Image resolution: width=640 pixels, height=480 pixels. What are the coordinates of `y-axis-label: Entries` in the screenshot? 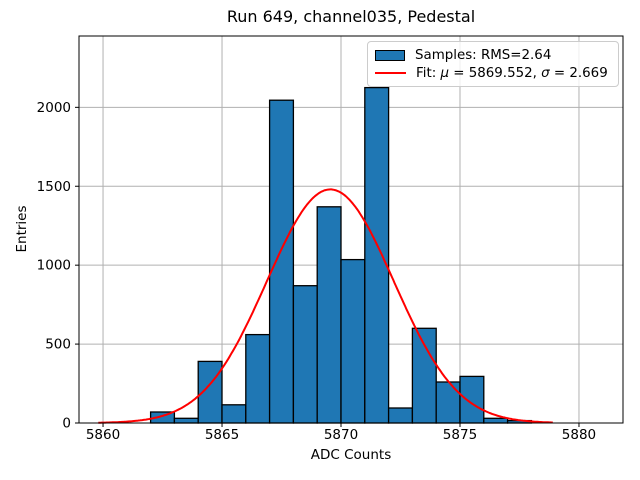 It's located at (22, 229).